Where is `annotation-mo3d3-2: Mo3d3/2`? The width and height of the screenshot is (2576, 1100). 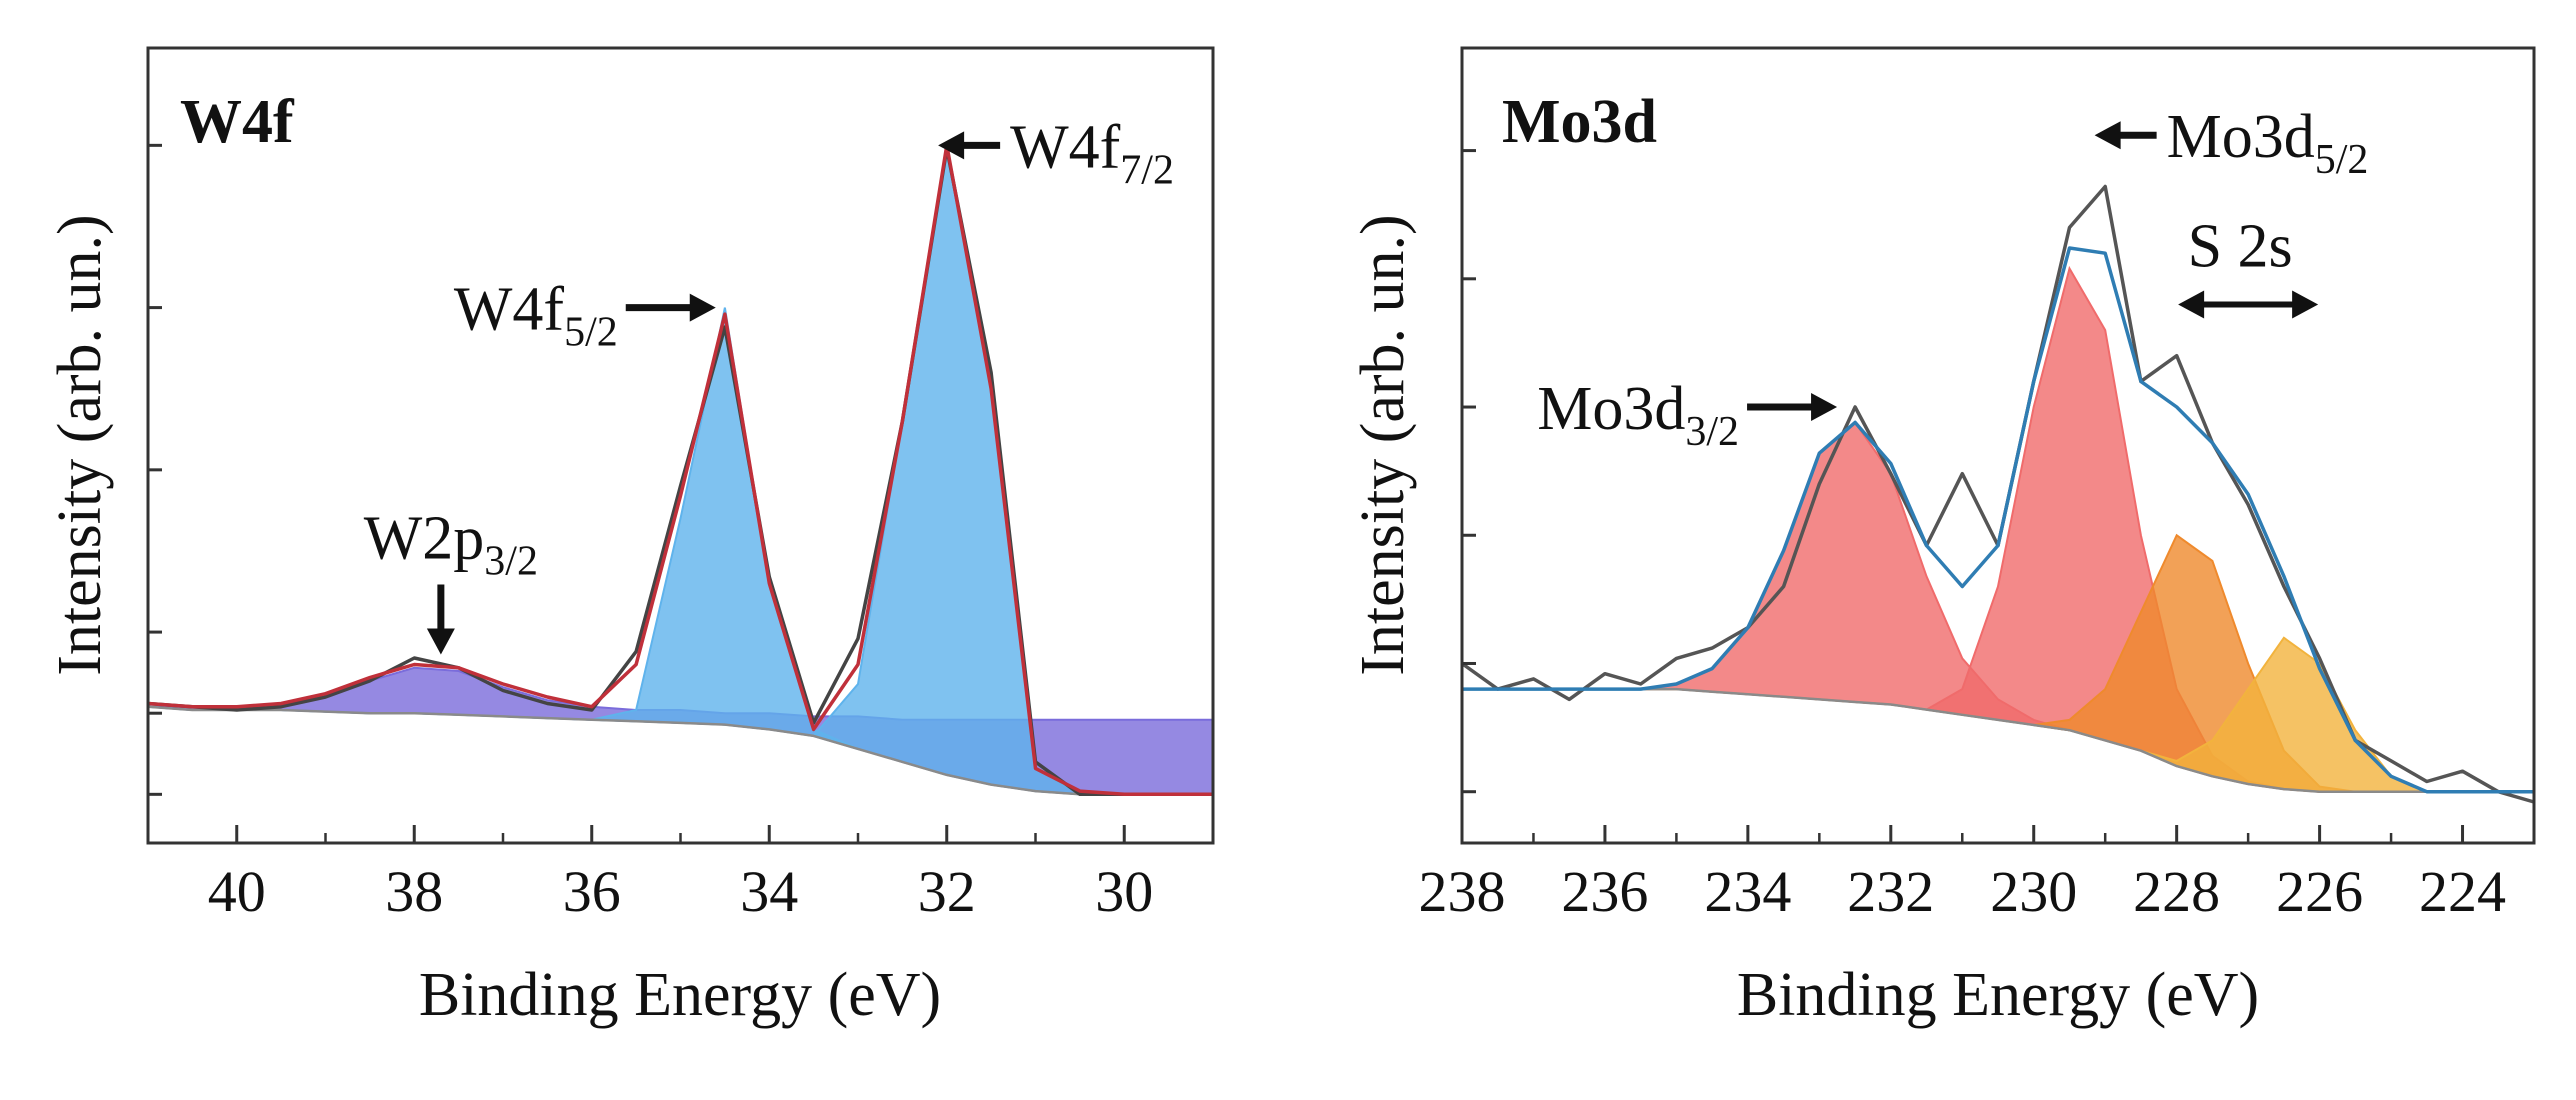 annotation-mo3d3-2: Mo3d3/2 is located at coordinates (1687, 415).